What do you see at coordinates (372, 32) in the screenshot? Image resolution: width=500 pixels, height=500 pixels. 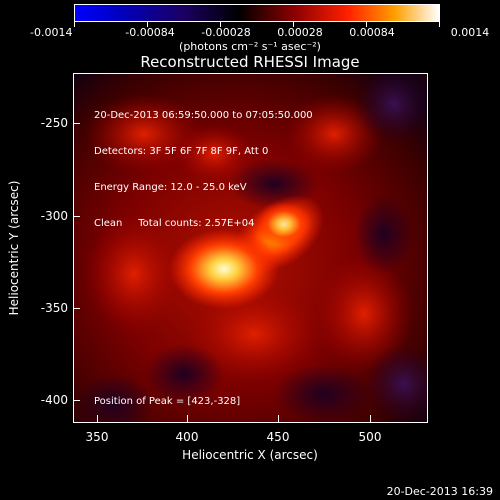 I see `colorbar-tick-label: 0.00084` at bounding box center [372, 32].